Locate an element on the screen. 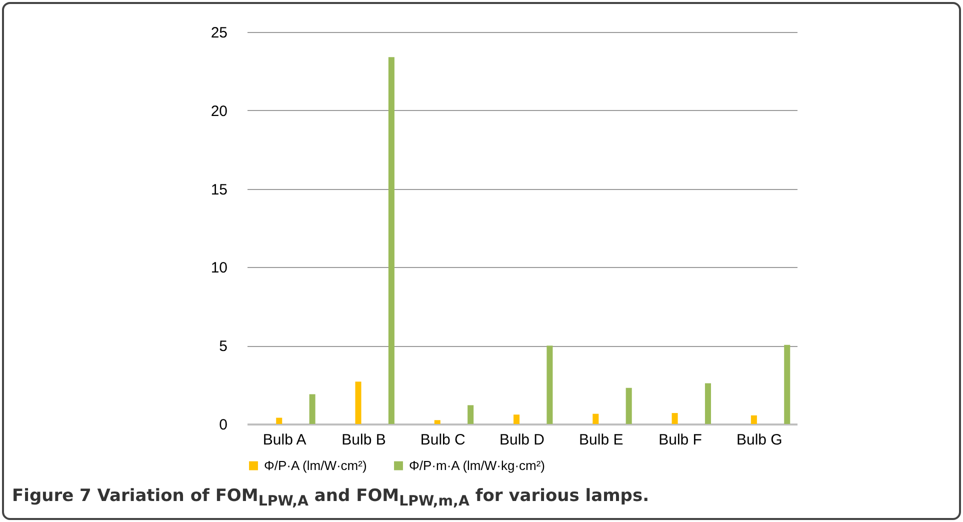 The width and height of the screenshot is (963, 522). x-tick-label: Bulb E is located at coordinates (601, 440).